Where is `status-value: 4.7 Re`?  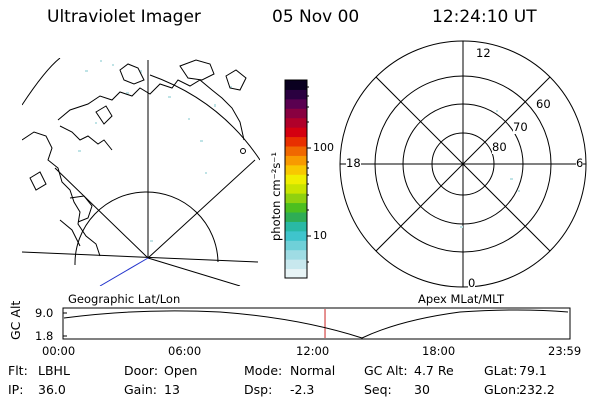 status-value: 4.7 Re is located at coordinates (434, 370).